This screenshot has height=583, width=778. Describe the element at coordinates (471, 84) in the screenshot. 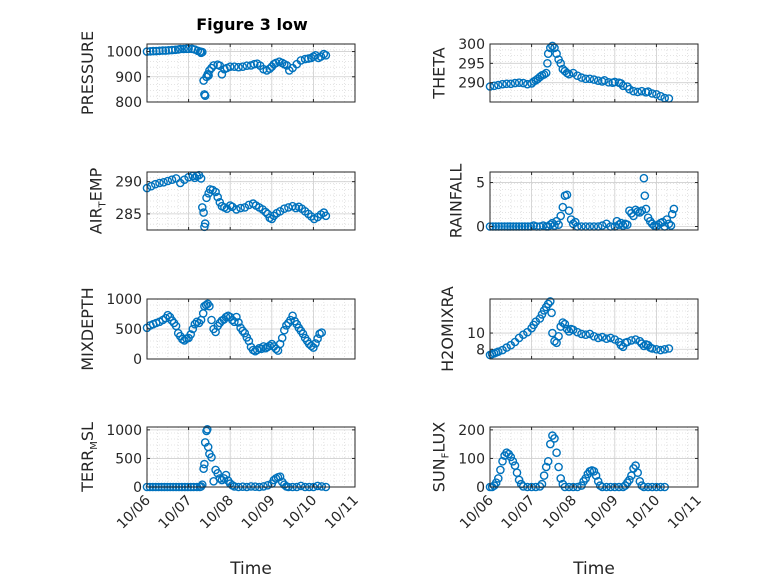

I see `y-tick-label: 290` at that location.